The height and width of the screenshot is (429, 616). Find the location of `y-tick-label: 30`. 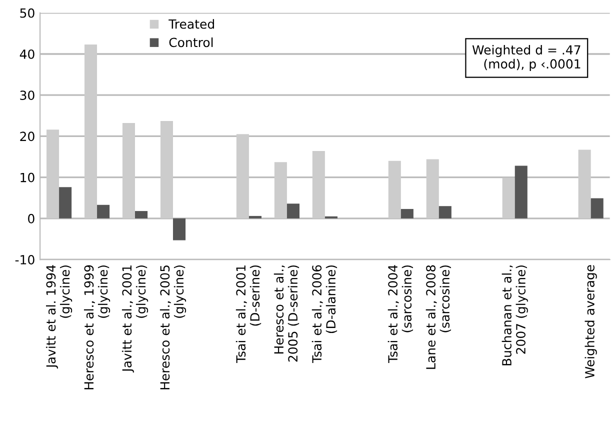

y-tick-label: 30 is located at coordinates (27, 95).